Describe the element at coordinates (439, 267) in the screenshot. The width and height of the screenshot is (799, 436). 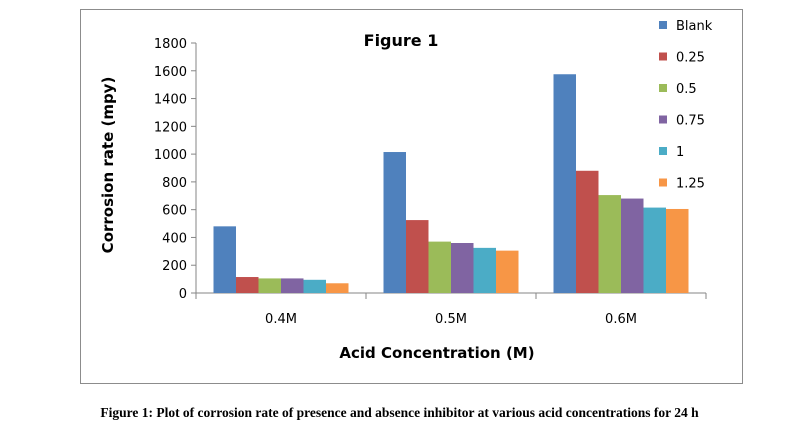
I see `bar-0_5-0_5M` at that location.